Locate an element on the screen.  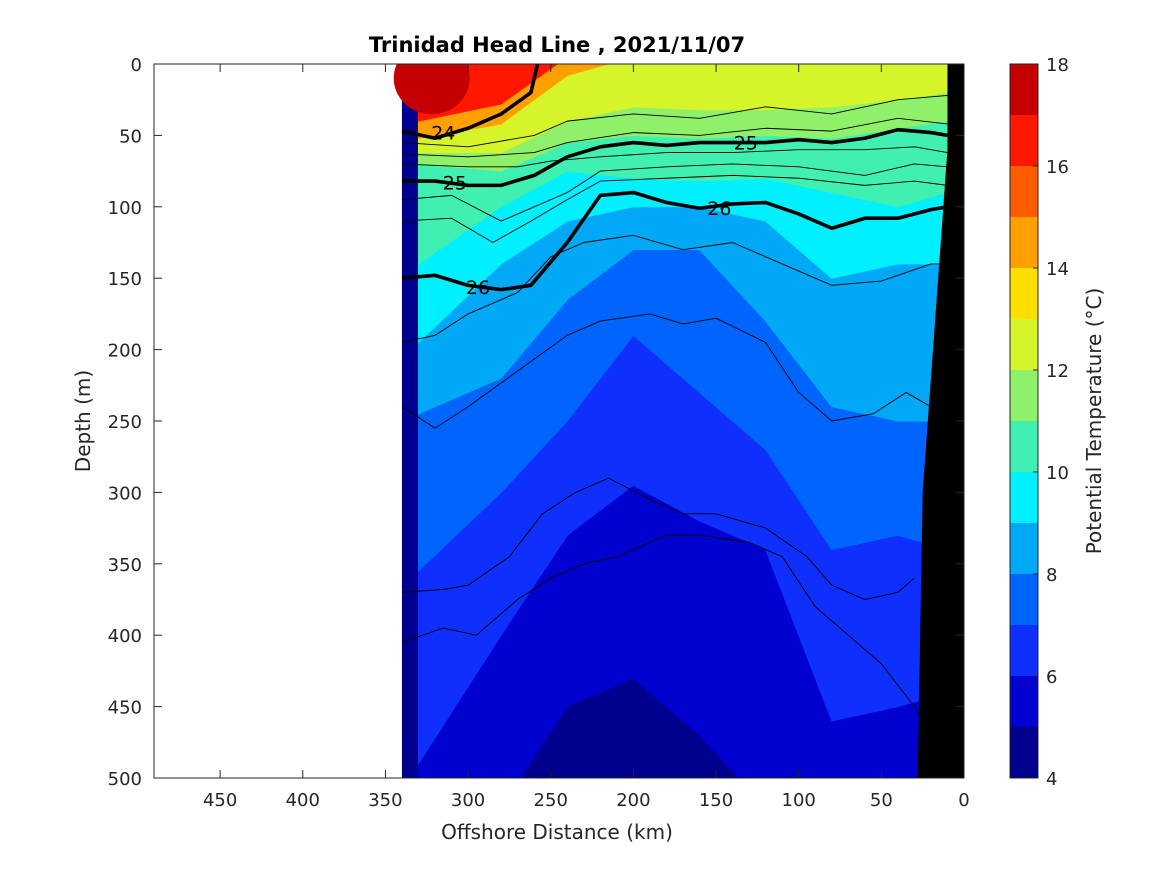
colorbar-tick-label: 16 is located at coordinates (1057, 167).